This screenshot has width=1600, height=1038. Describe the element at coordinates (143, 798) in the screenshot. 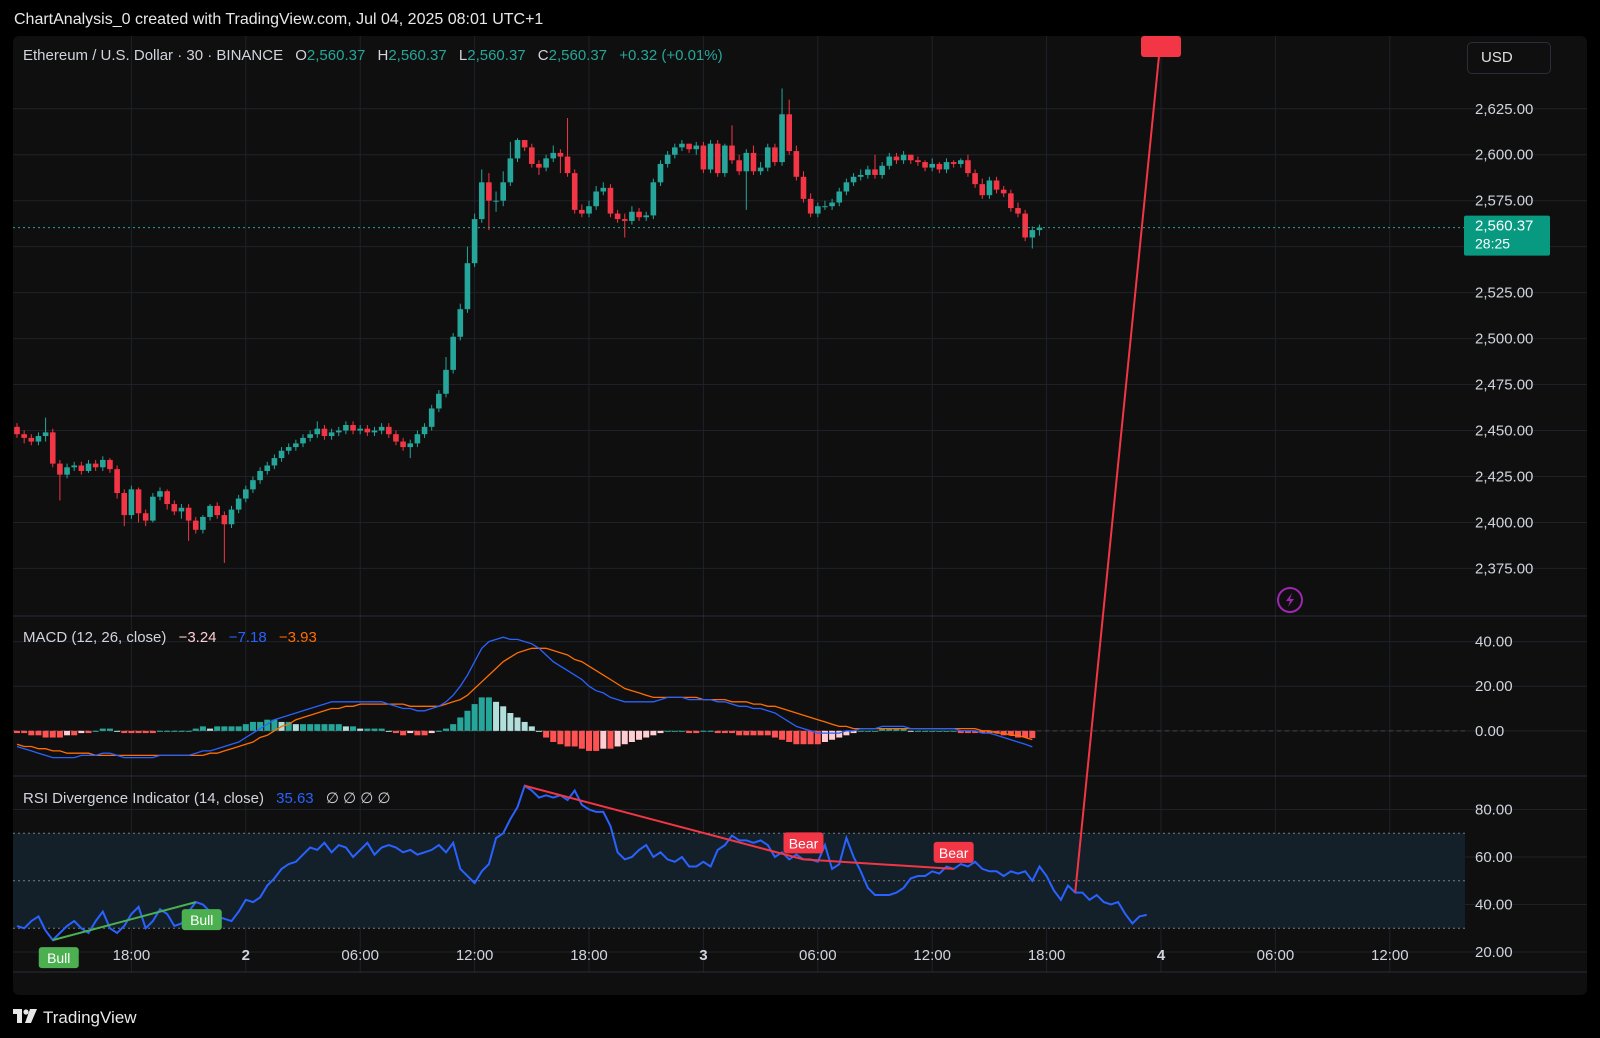

I see `rsi-title: RSI Divergence Indicator (14, close)` at that location.